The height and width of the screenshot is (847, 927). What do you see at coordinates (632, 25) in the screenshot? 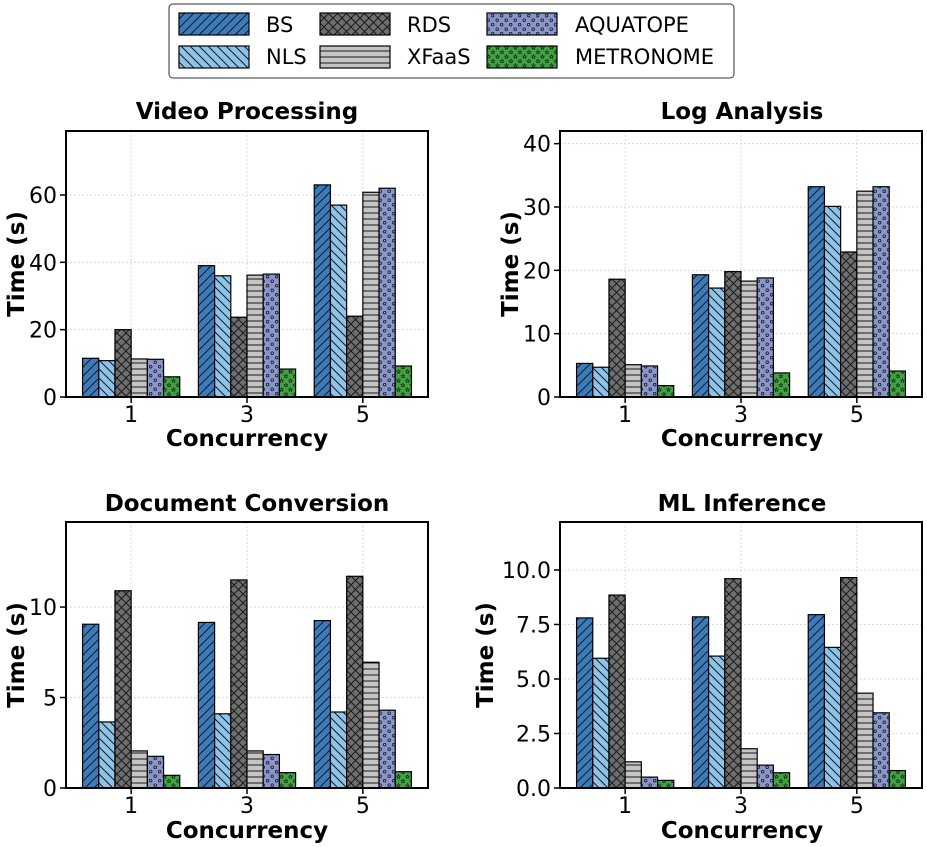
I see `legend-label-aquatope: AQUATOPE` at bounding box center [632, 25].